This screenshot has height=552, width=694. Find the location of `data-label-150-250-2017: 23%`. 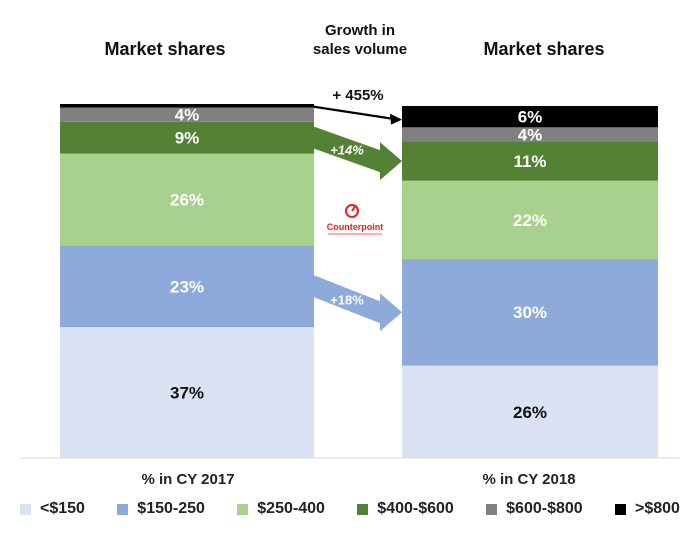

data-label-150-250-2017: 23% is located at coordinates (187, 286).